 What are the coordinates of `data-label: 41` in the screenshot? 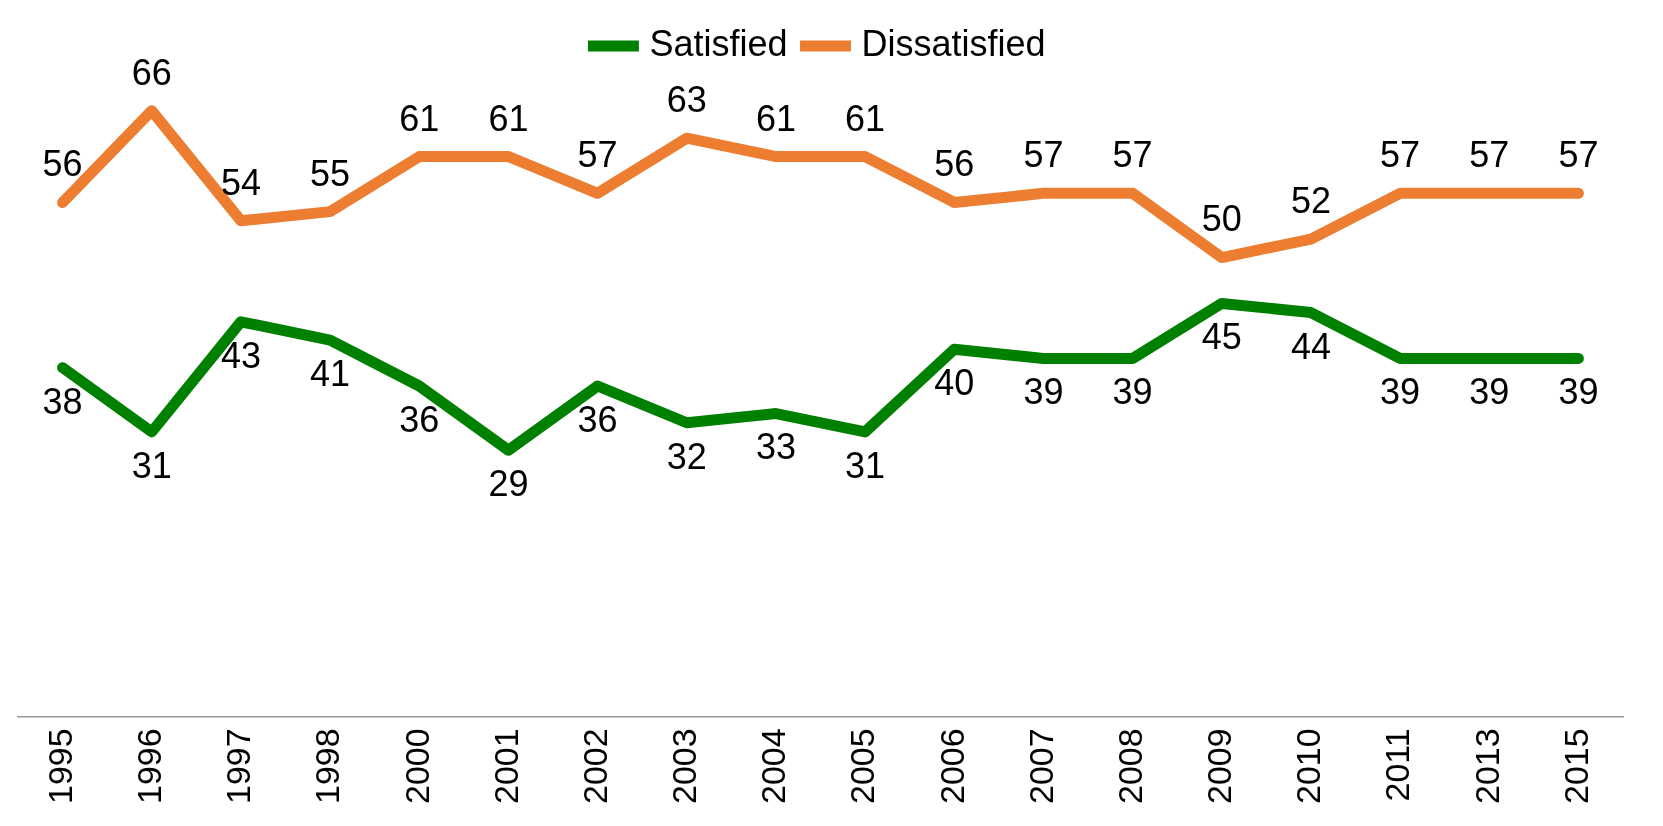 It's located at (330, 374).